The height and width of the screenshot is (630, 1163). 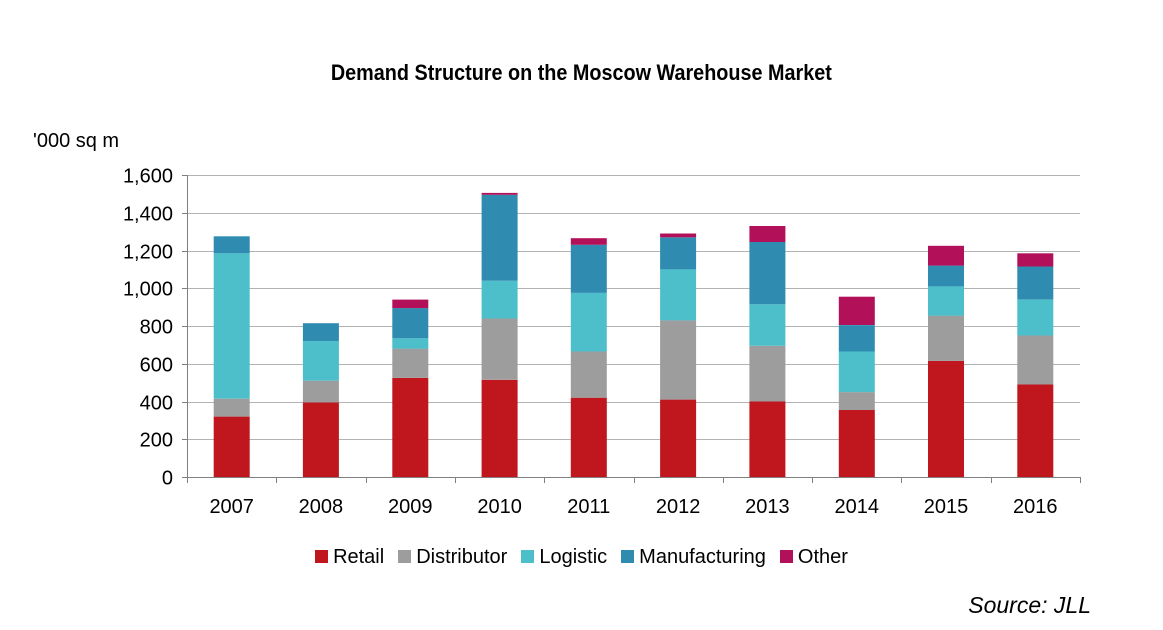 What do you see at coordinates (767, 325) in the screenshot?
I see `bar-segment-logistic-2013` at bounding box center [767, 325].